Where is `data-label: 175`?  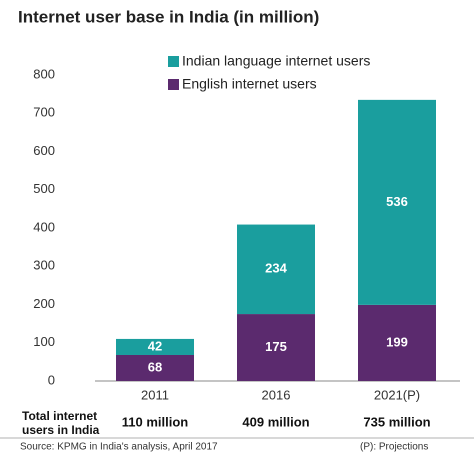
data-label: 175 is located at coordinates (276, 346).